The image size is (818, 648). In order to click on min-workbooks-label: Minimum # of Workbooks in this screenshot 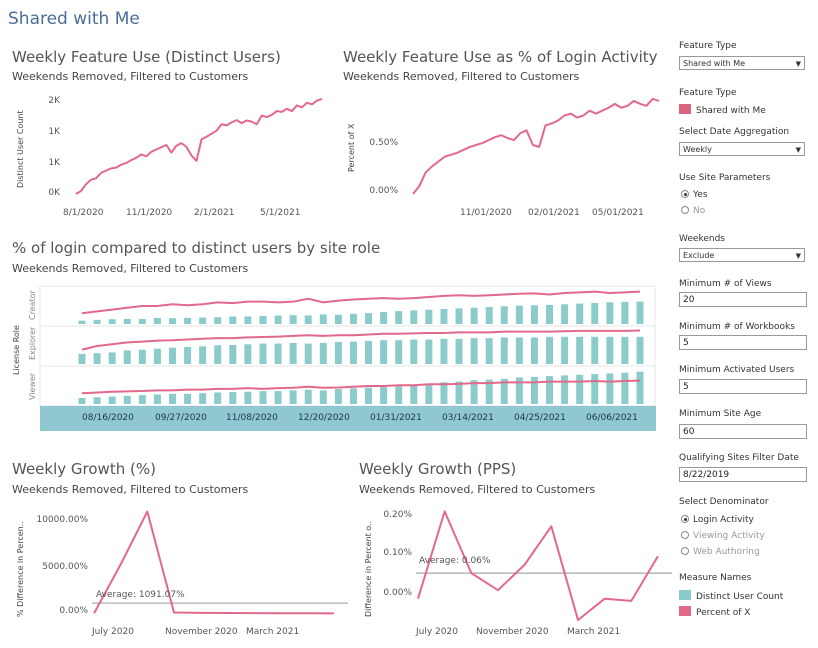, I will do `click(737, 327)`.